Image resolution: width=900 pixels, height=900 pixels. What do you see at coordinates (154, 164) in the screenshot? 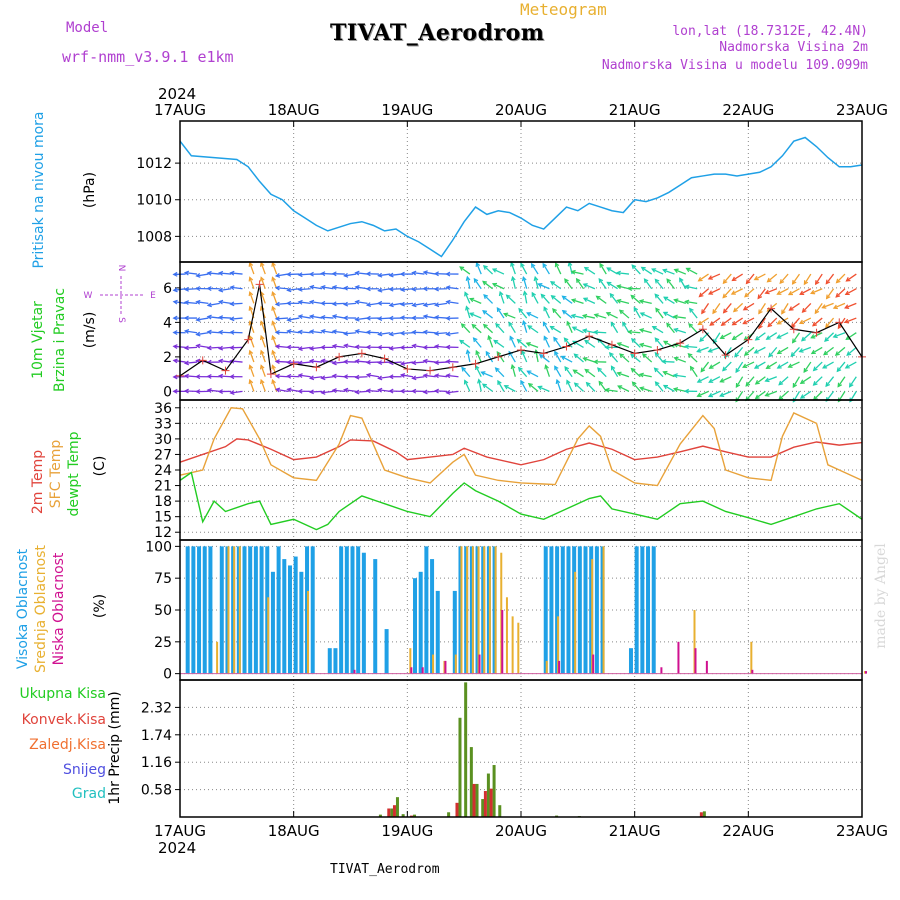
I see `y-tick-label: 1012` at bounding box center [154, 164].